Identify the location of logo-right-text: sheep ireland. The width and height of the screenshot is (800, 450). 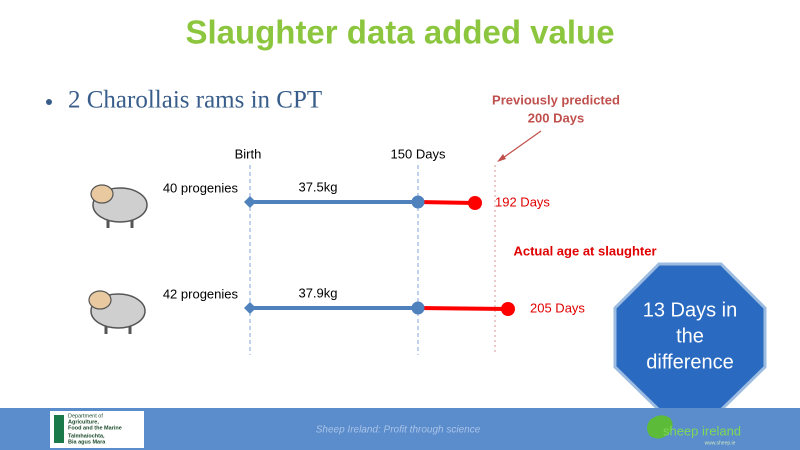
(702, 430).